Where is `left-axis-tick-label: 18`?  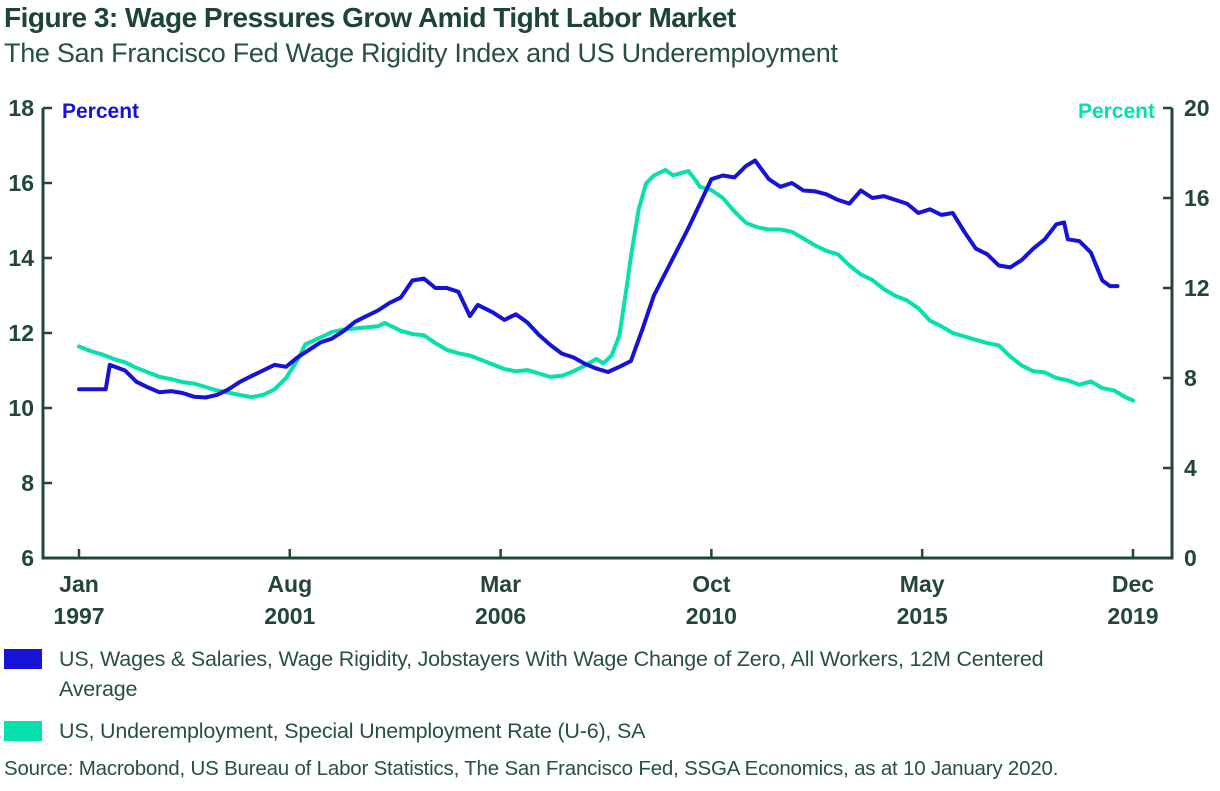 left-axis-tick-label: 18 is located at coordinates (21, 108).